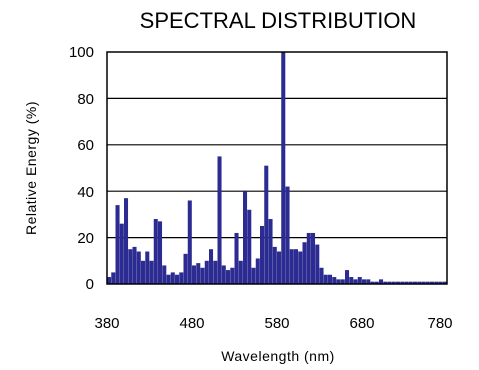 The width and height of the screenshot is (479, 370). I want to click on x-tick-label: 580, so click(276, 323).